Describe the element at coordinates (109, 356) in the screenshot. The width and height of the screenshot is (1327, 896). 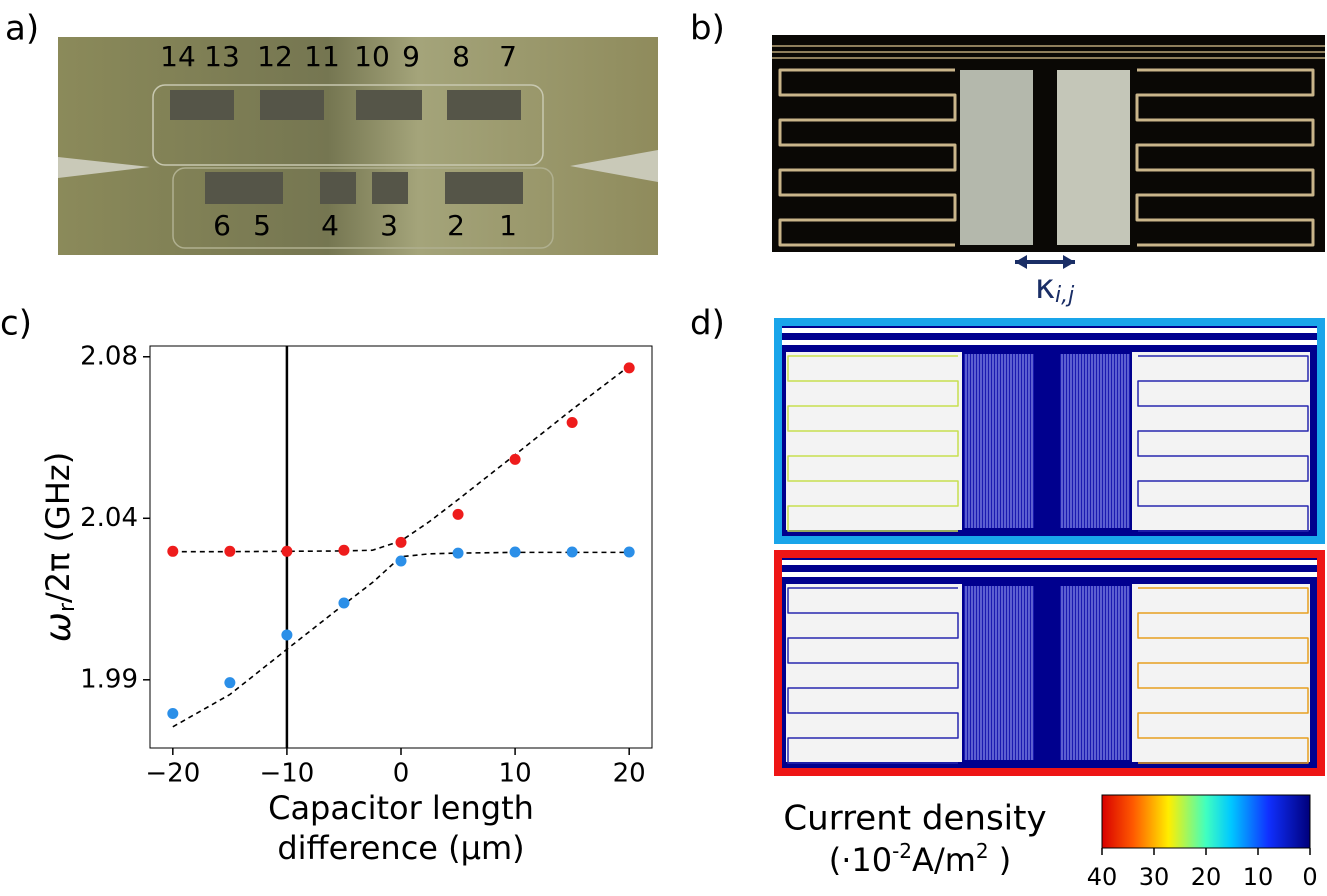
I see `y-tick-label: 2.08` at that location.